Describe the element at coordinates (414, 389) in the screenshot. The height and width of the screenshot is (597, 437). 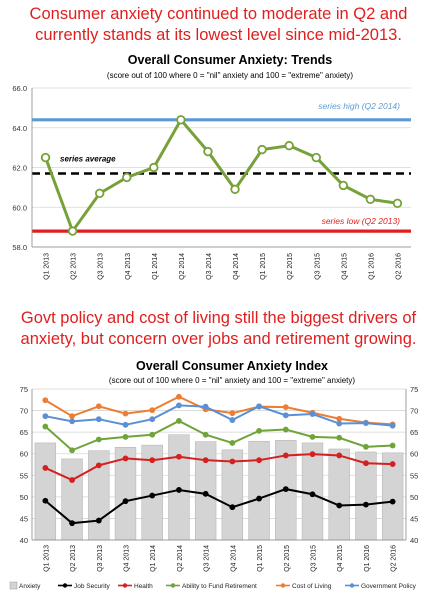
I see `y-tick-label-right: 75` at that location.